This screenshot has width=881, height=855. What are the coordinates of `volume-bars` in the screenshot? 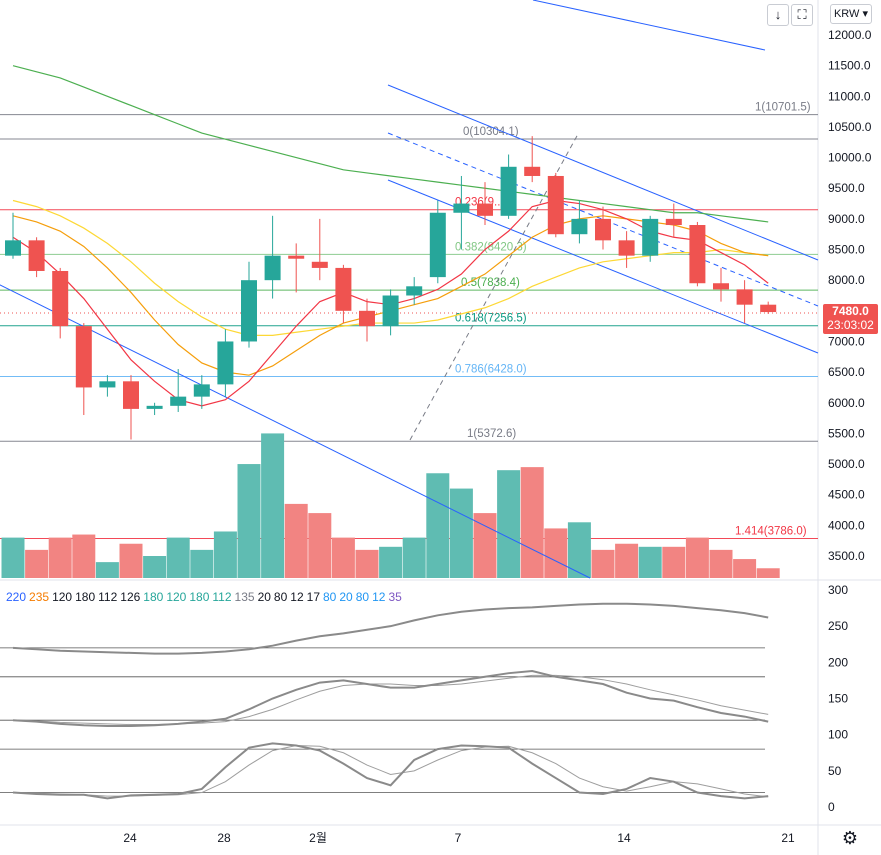 It's located at (390, 505).